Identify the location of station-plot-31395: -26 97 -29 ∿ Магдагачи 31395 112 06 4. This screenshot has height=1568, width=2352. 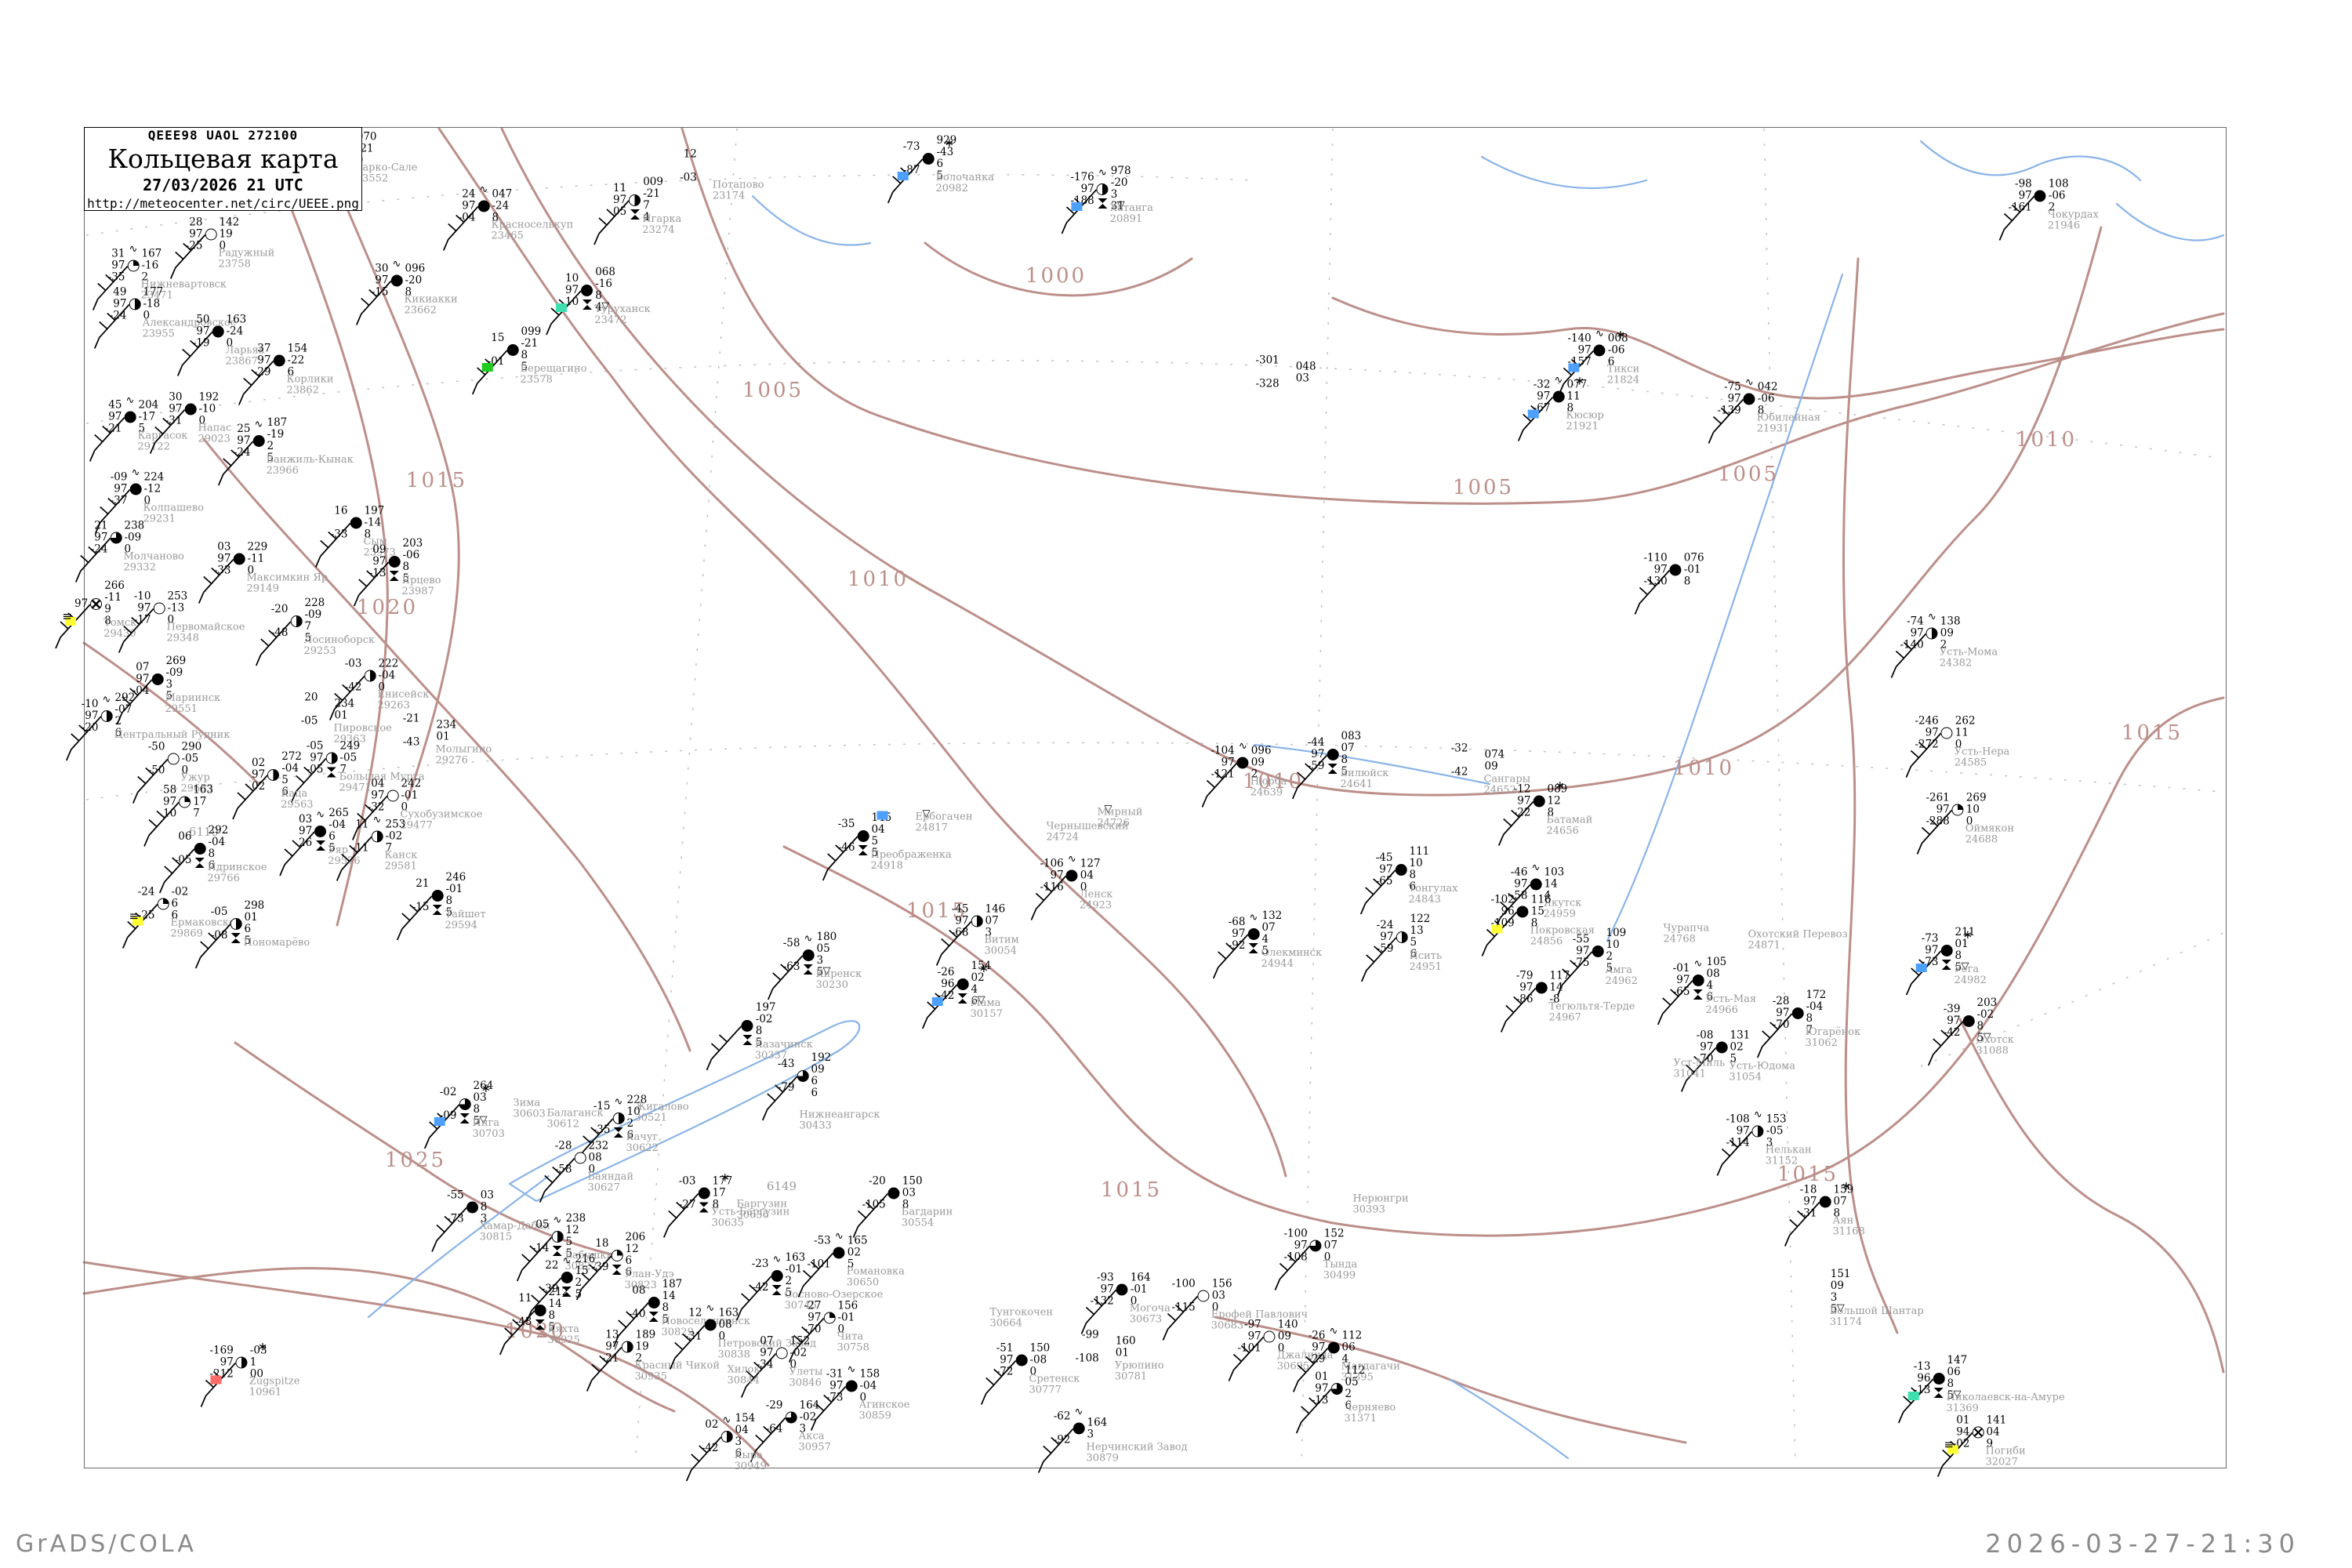
(1346, 1359).